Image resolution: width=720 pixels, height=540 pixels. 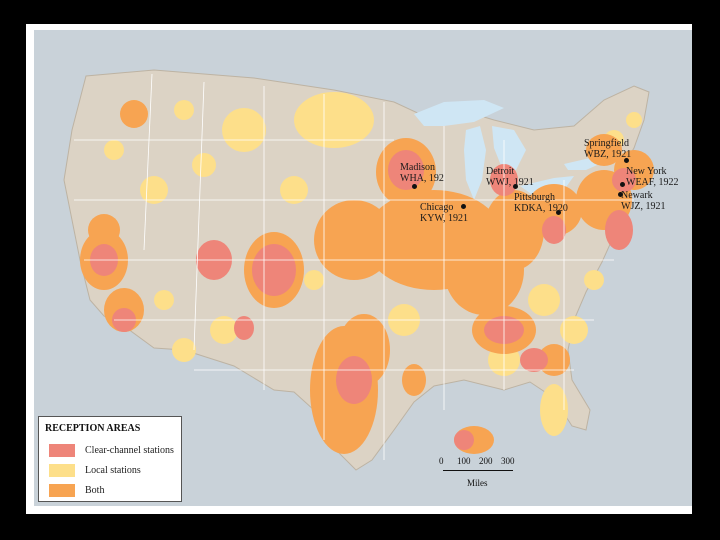 What do you see at coordinates (417, 167) in the screenshot?
I see `madison-name: Madison` at bounding box center [417, 167].